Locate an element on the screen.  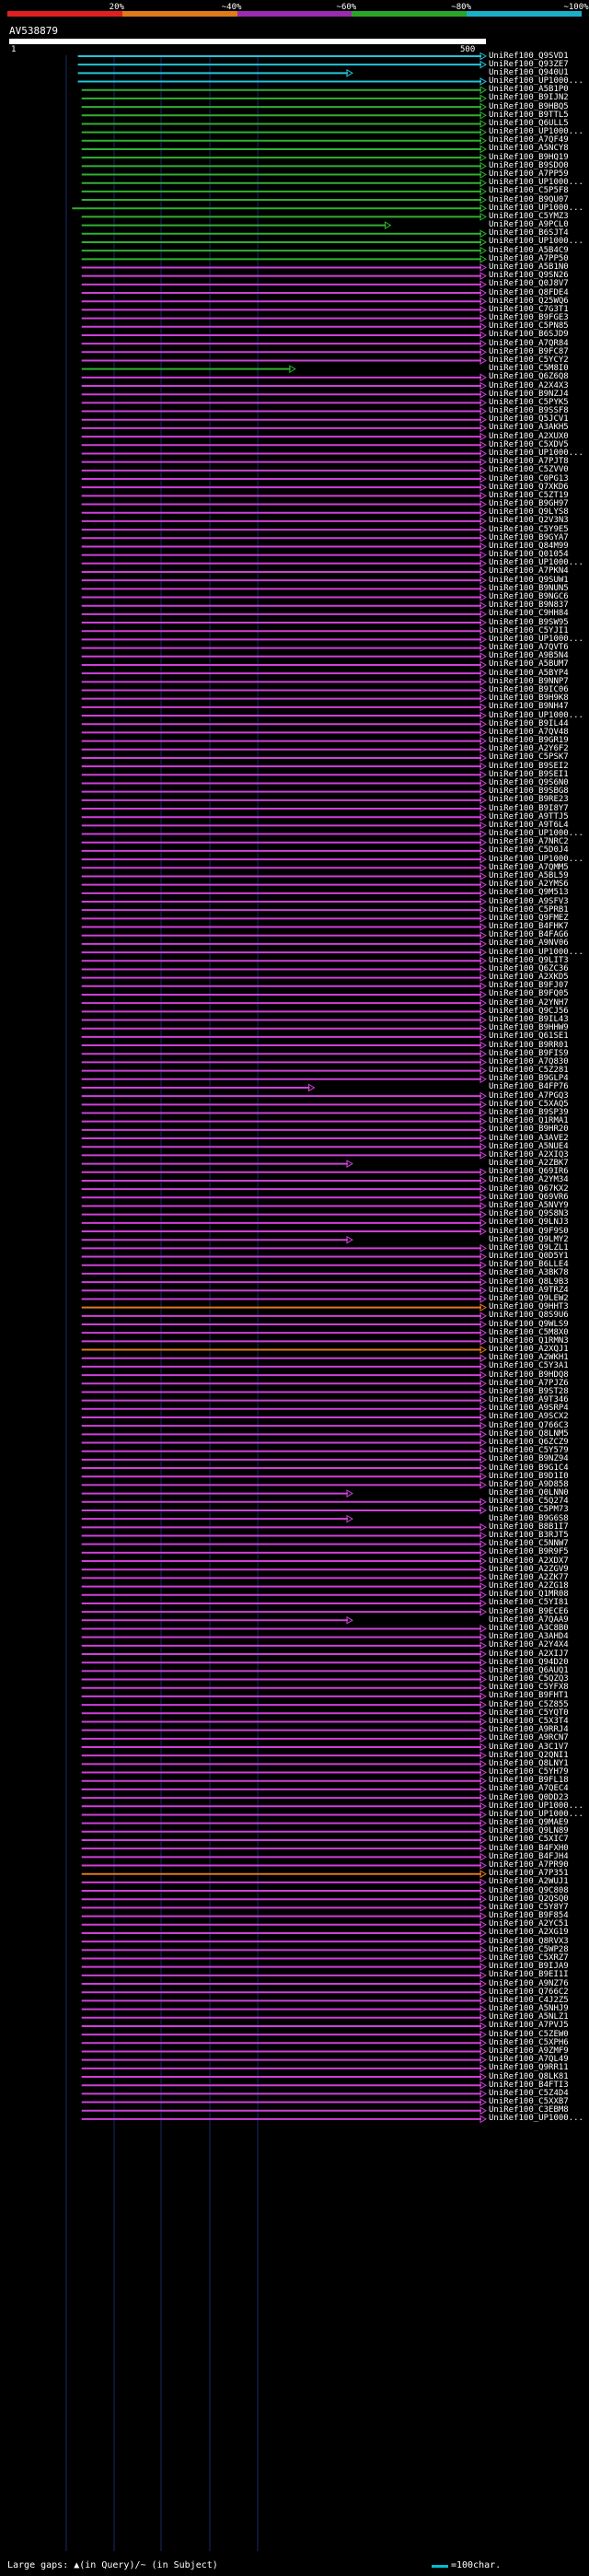
hit-label: UniRef100_A9B5N4 is located at coordinates (529, 656).